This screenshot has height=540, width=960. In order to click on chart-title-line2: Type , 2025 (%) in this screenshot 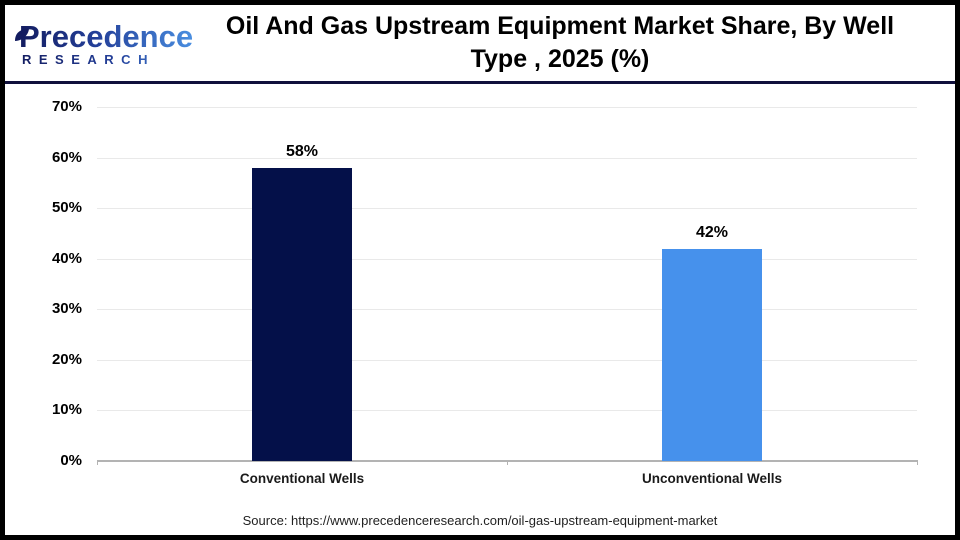, I will do `click(560, 59)`.